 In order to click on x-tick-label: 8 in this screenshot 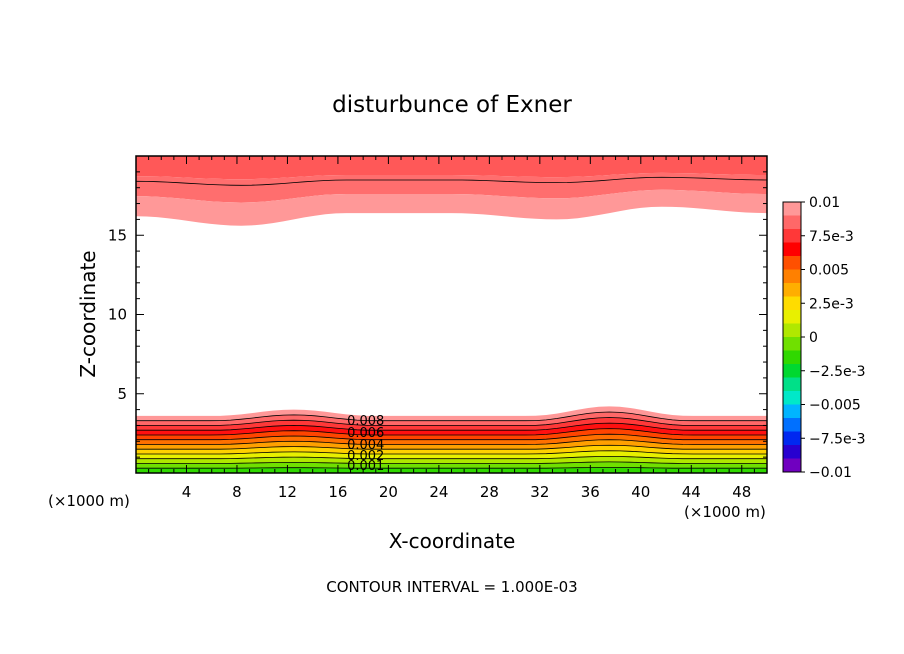, I will do `click(237, 492)`.